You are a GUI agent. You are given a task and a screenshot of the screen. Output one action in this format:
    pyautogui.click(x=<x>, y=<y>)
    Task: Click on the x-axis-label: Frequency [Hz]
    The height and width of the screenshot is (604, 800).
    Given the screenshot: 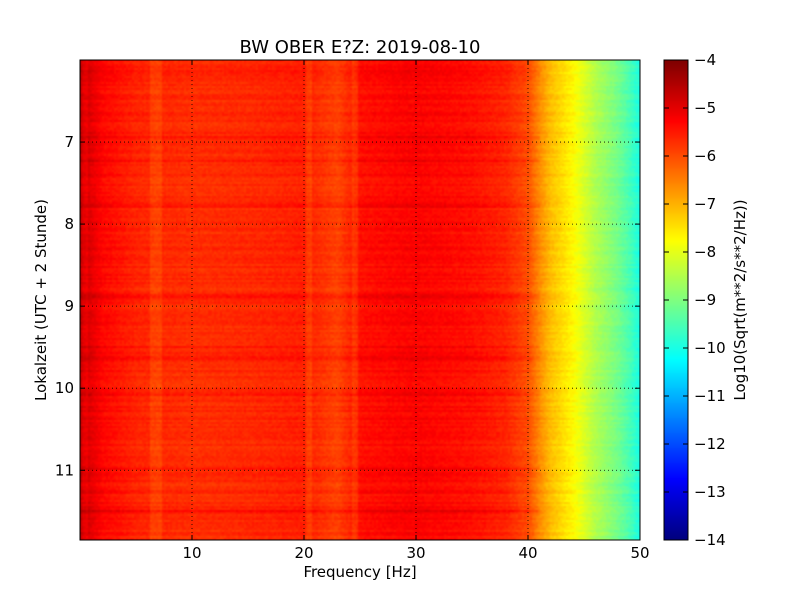 What is the action you would take?
    pyautogui.click(x=359, y=572)
    